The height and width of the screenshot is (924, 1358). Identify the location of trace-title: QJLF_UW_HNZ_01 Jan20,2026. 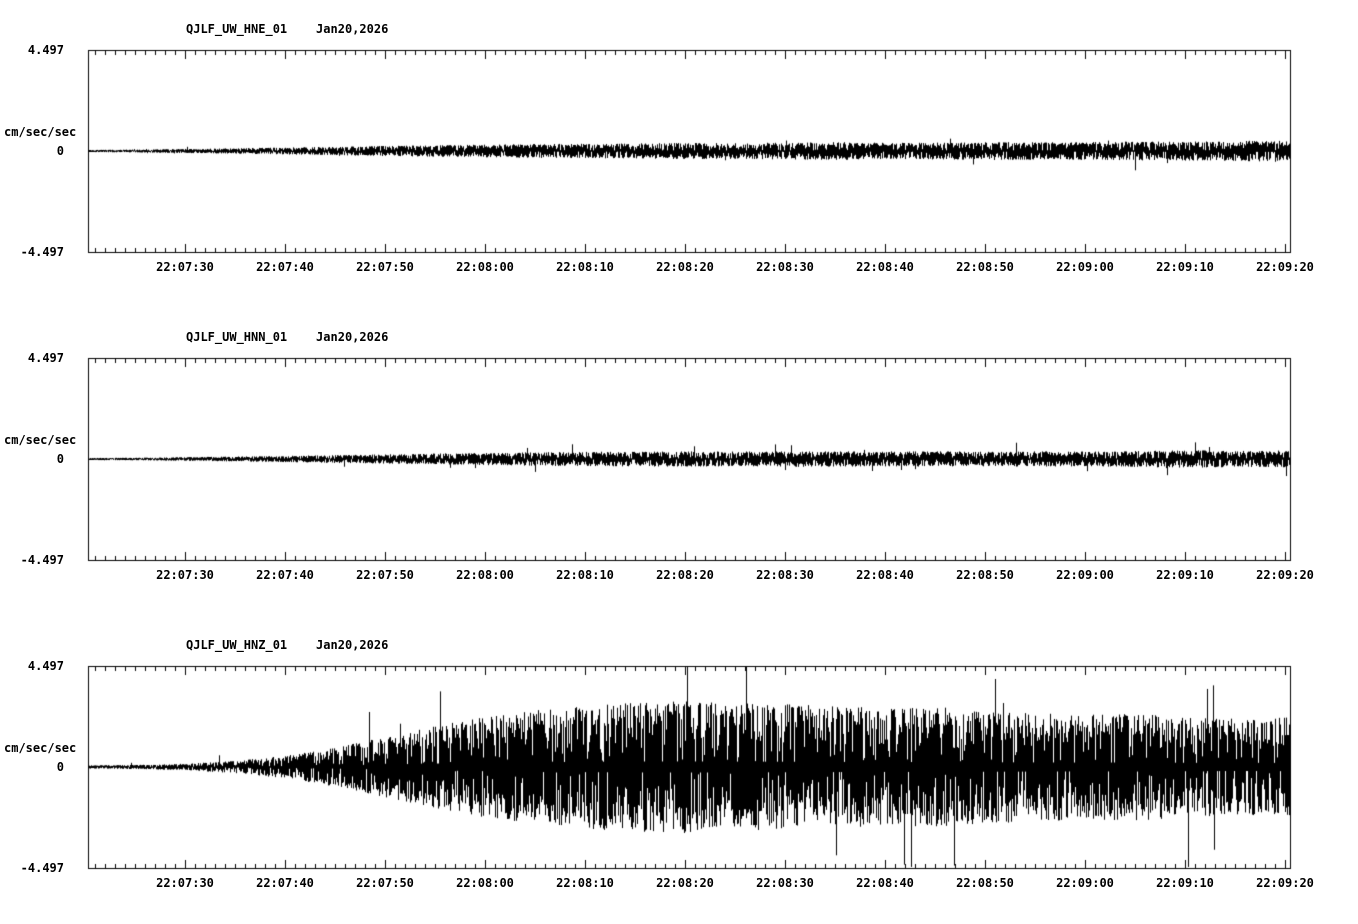
(287, 645).